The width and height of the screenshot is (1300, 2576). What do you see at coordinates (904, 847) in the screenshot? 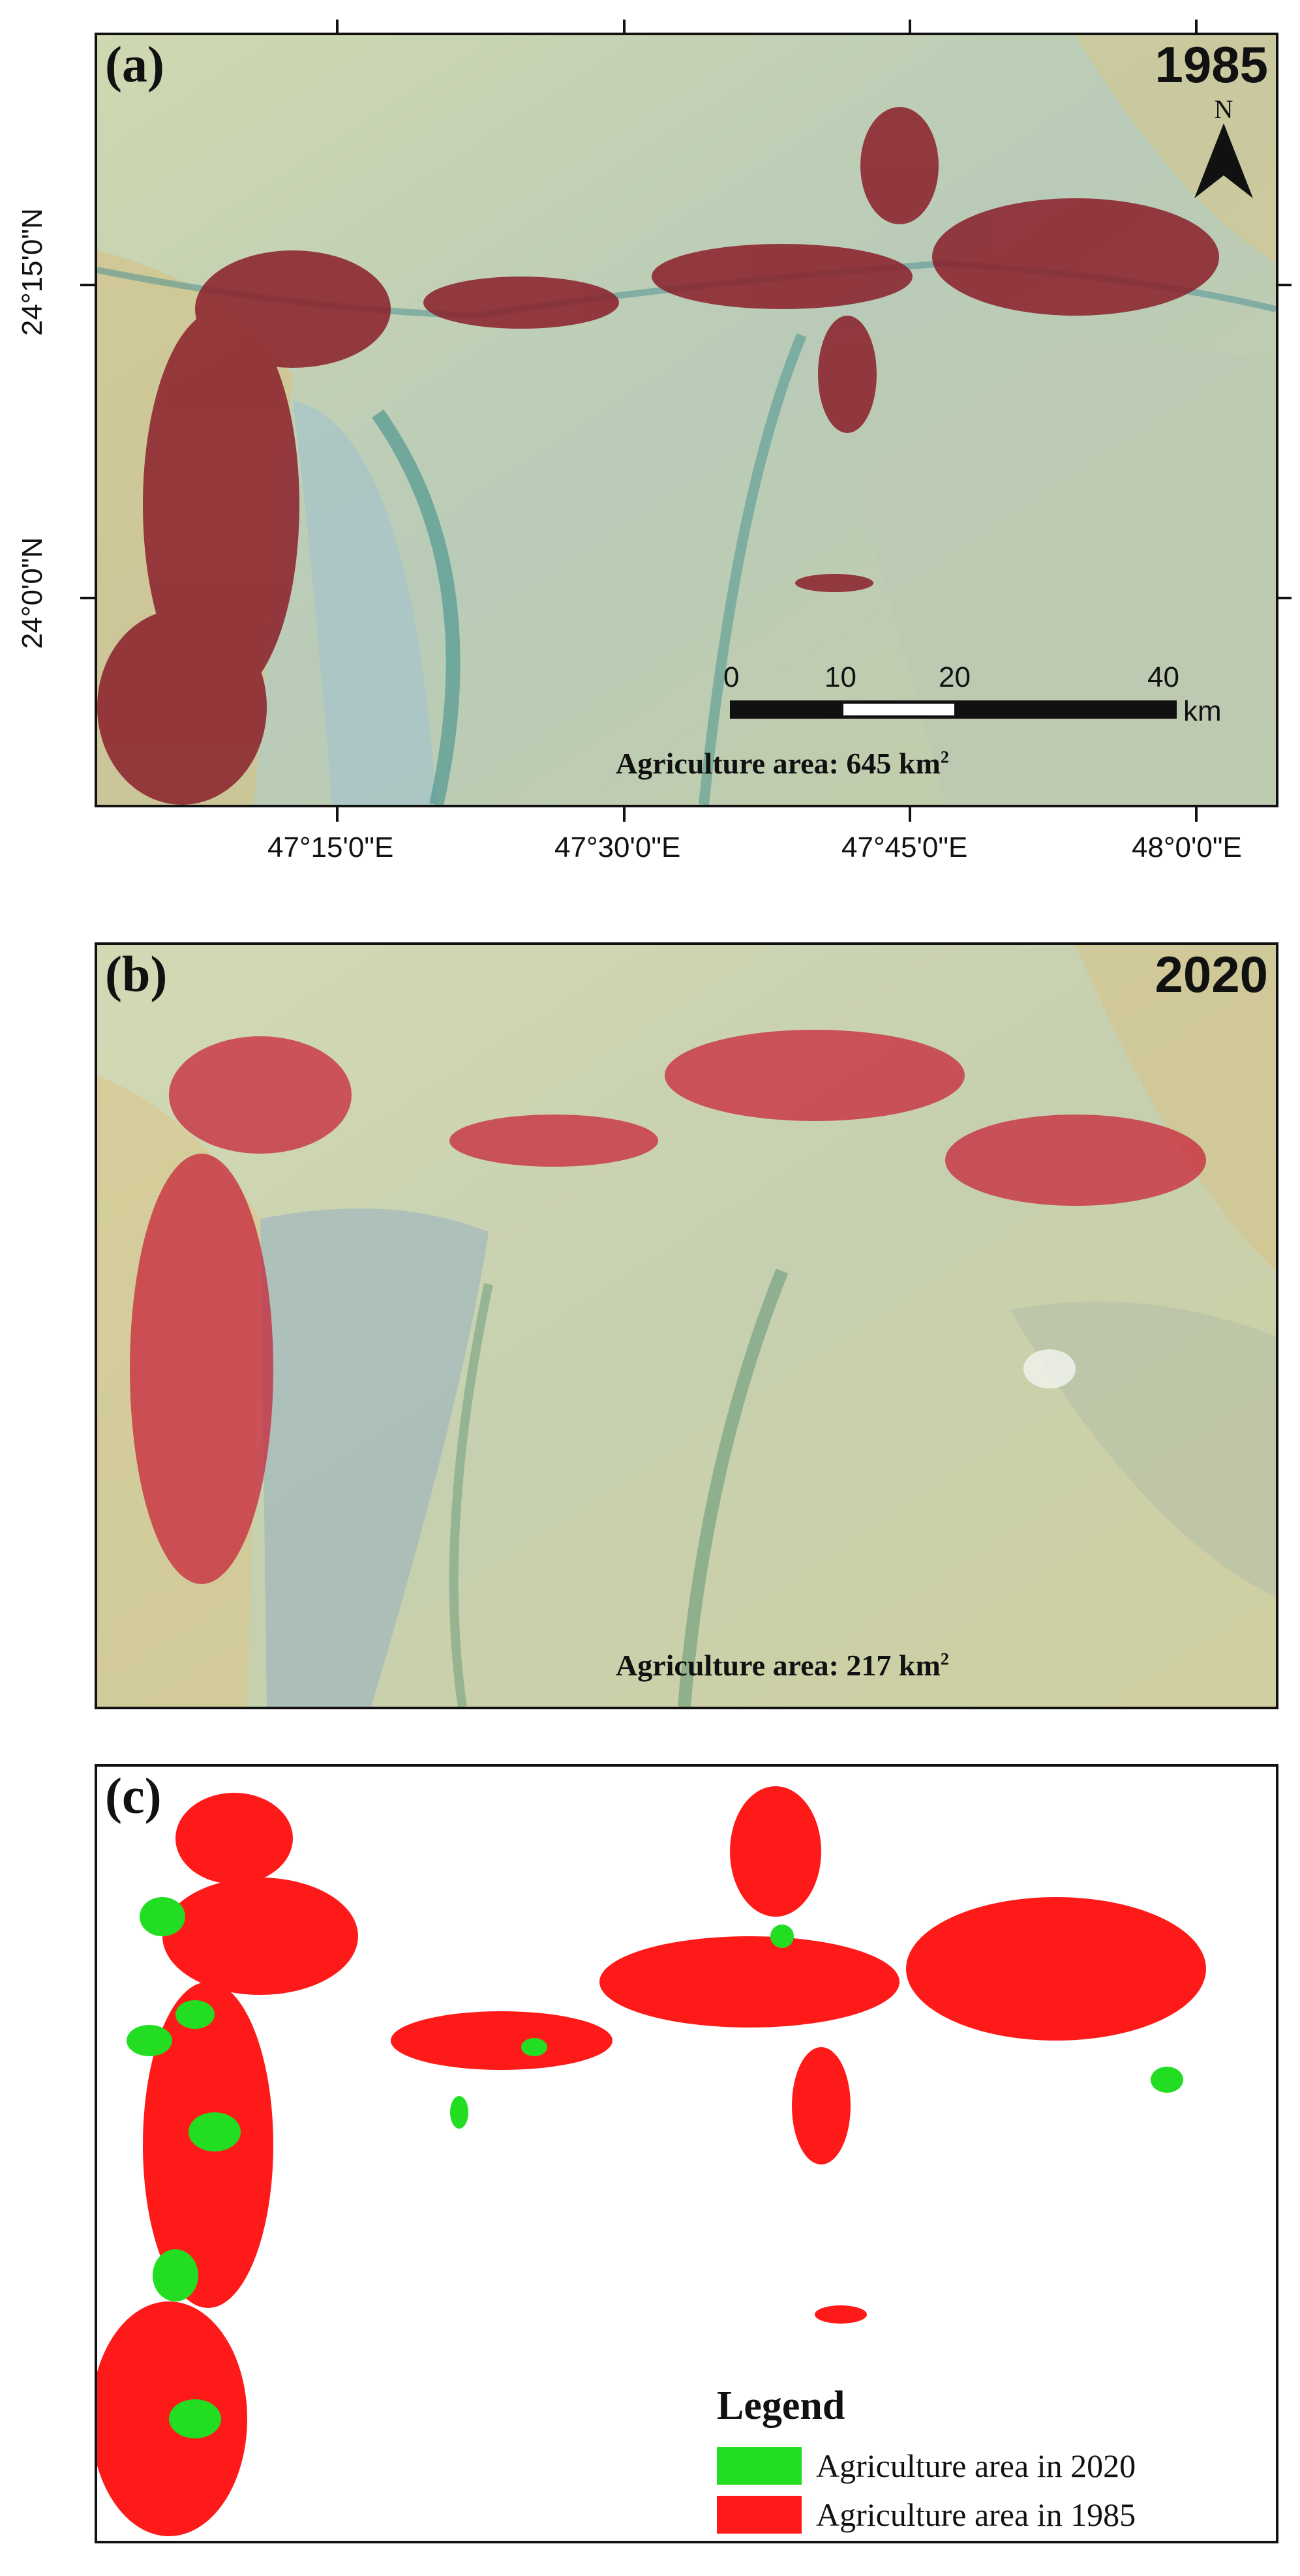
I see `lon-label-3: 47°45'0"E` at bounding box center [904, 847].